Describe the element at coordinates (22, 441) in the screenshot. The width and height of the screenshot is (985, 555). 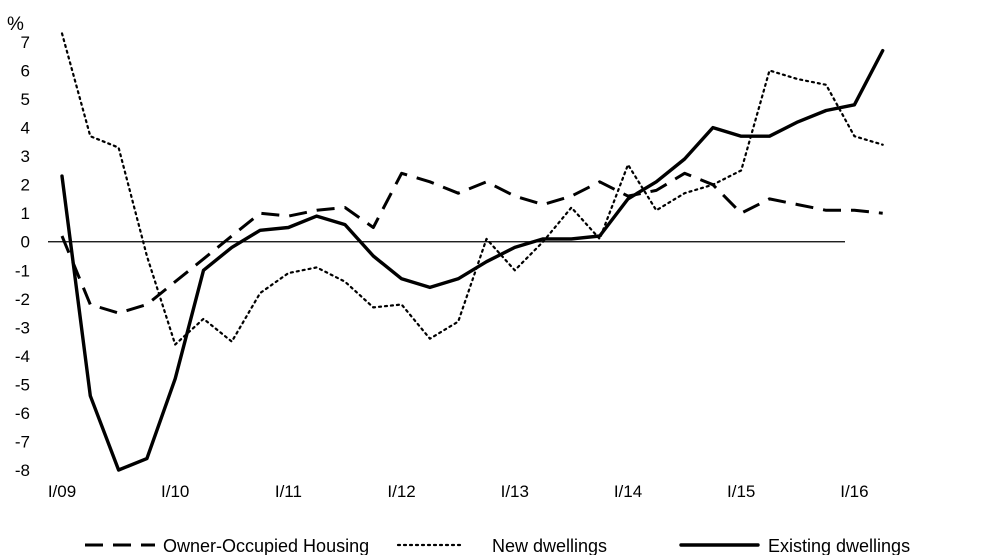
I see `y-tick-label: -7` at that location.